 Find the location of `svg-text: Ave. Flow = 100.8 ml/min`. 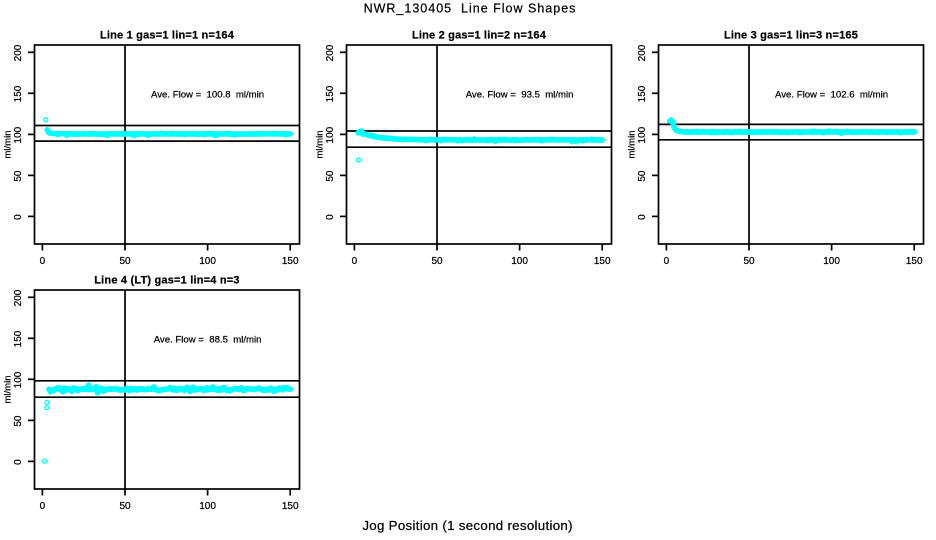

svg-text: Ave. Flow = 100.8 ml/min is located at coordinates (207, 95).